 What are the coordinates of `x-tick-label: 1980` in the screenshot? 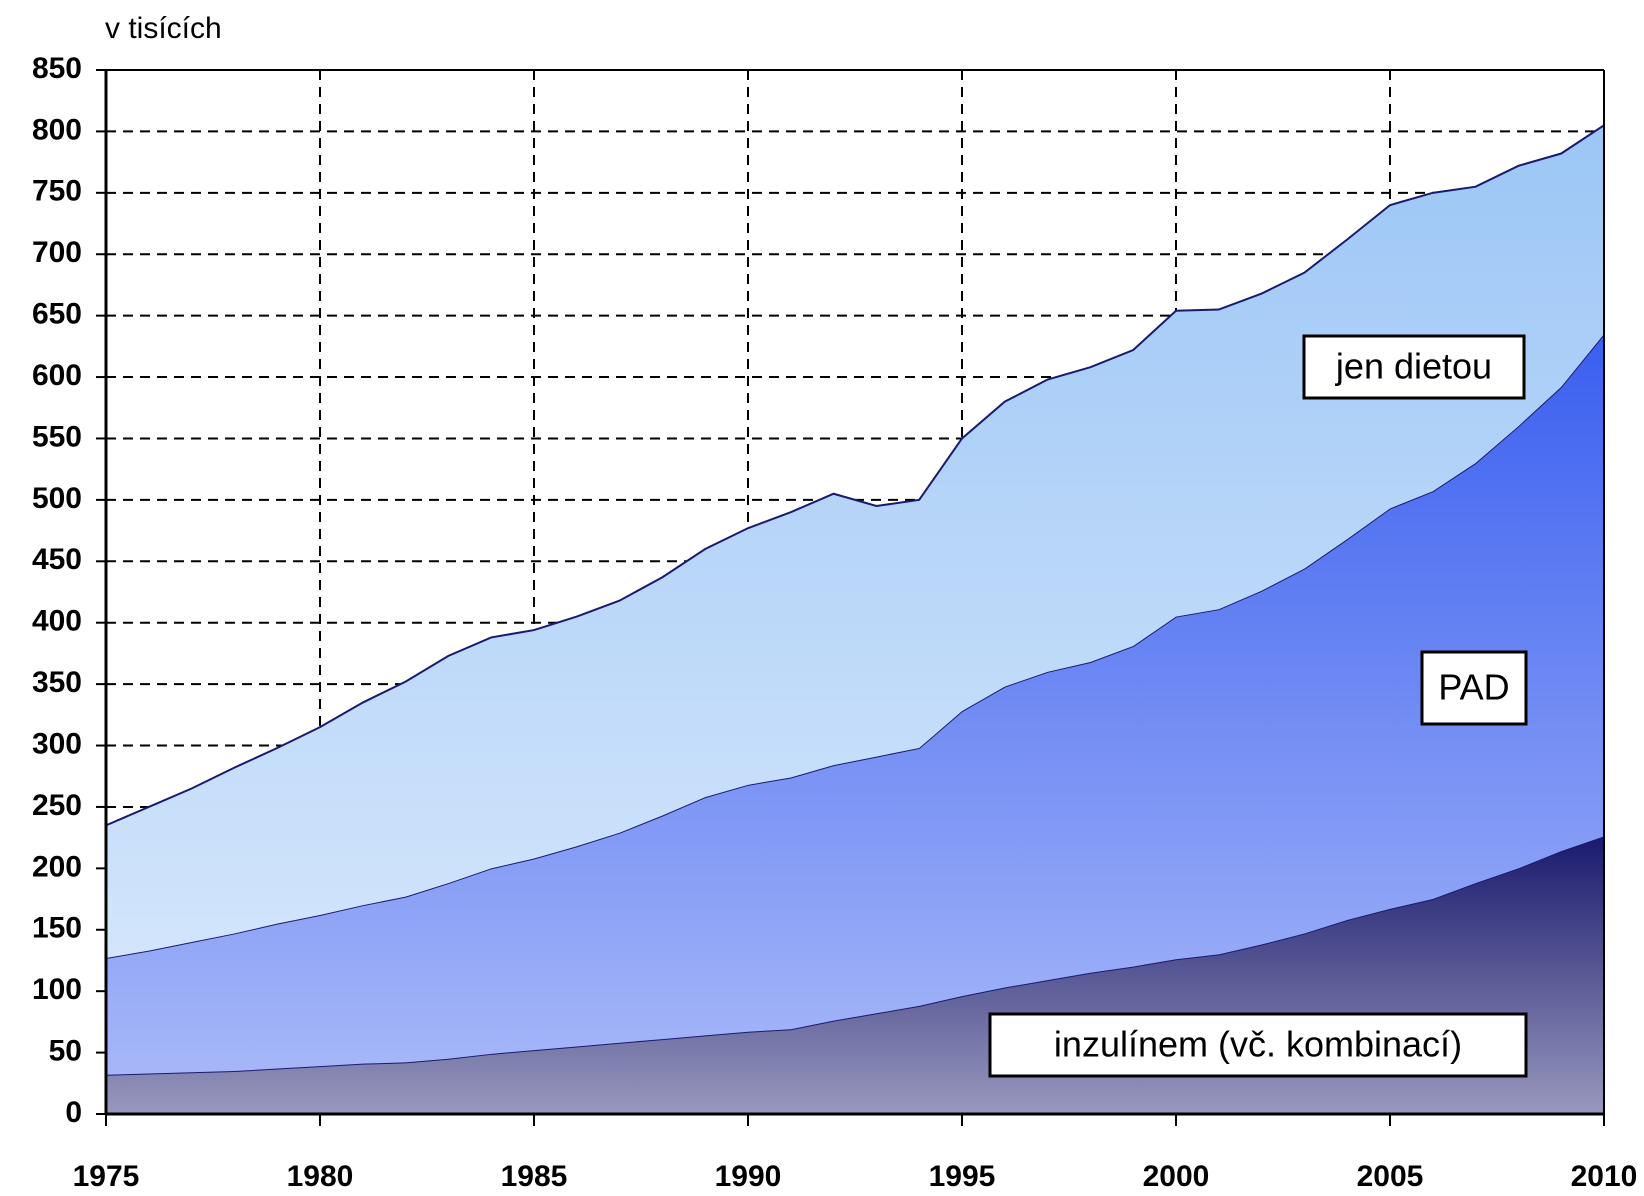 It's located at (320, 1176).